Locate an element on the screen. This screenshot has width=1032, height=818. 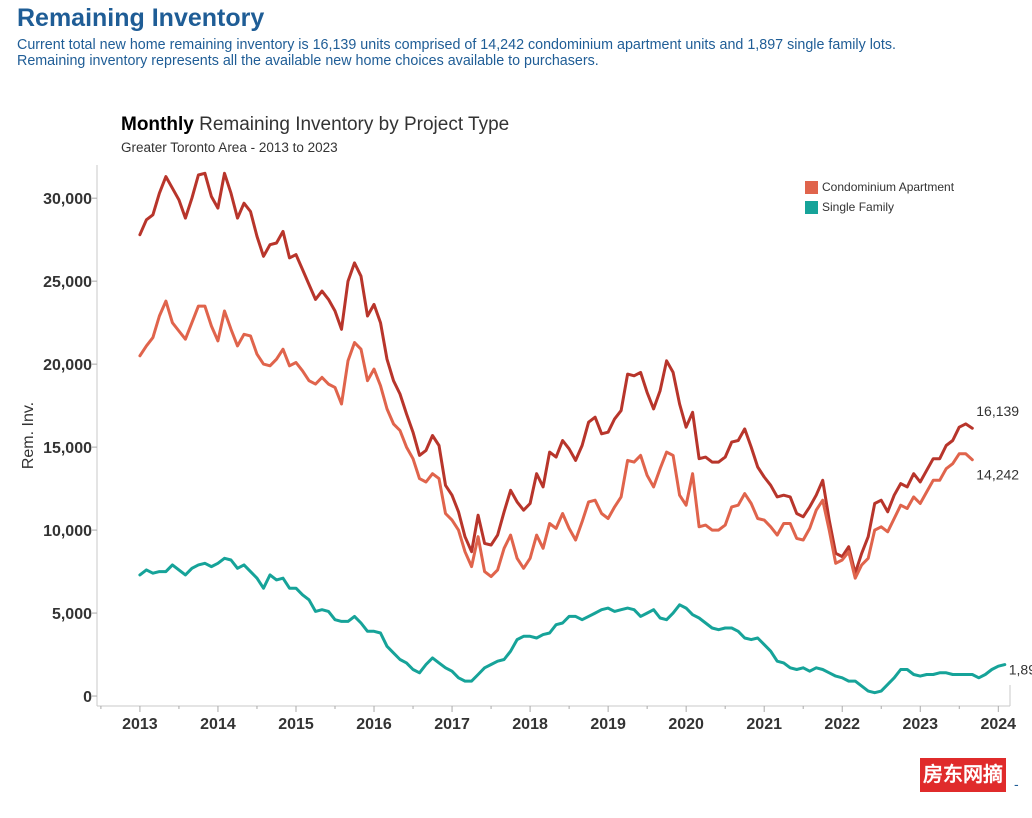
y-tick-label: 30,000 is located at coordinates (67, 199).